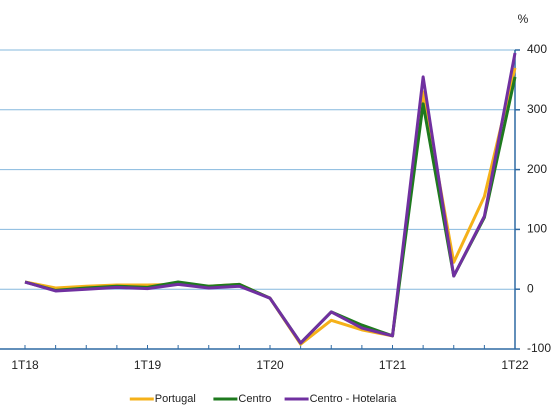 The image size is (559, 406). I want to click on unit-label: %, so click(523, 19).